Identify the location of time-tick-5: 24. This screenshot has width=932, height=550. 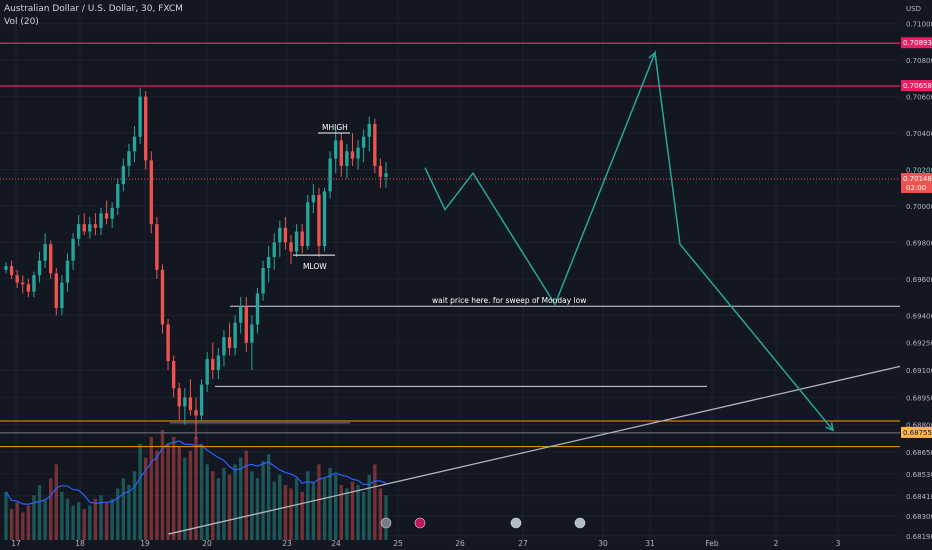
(336, 543).